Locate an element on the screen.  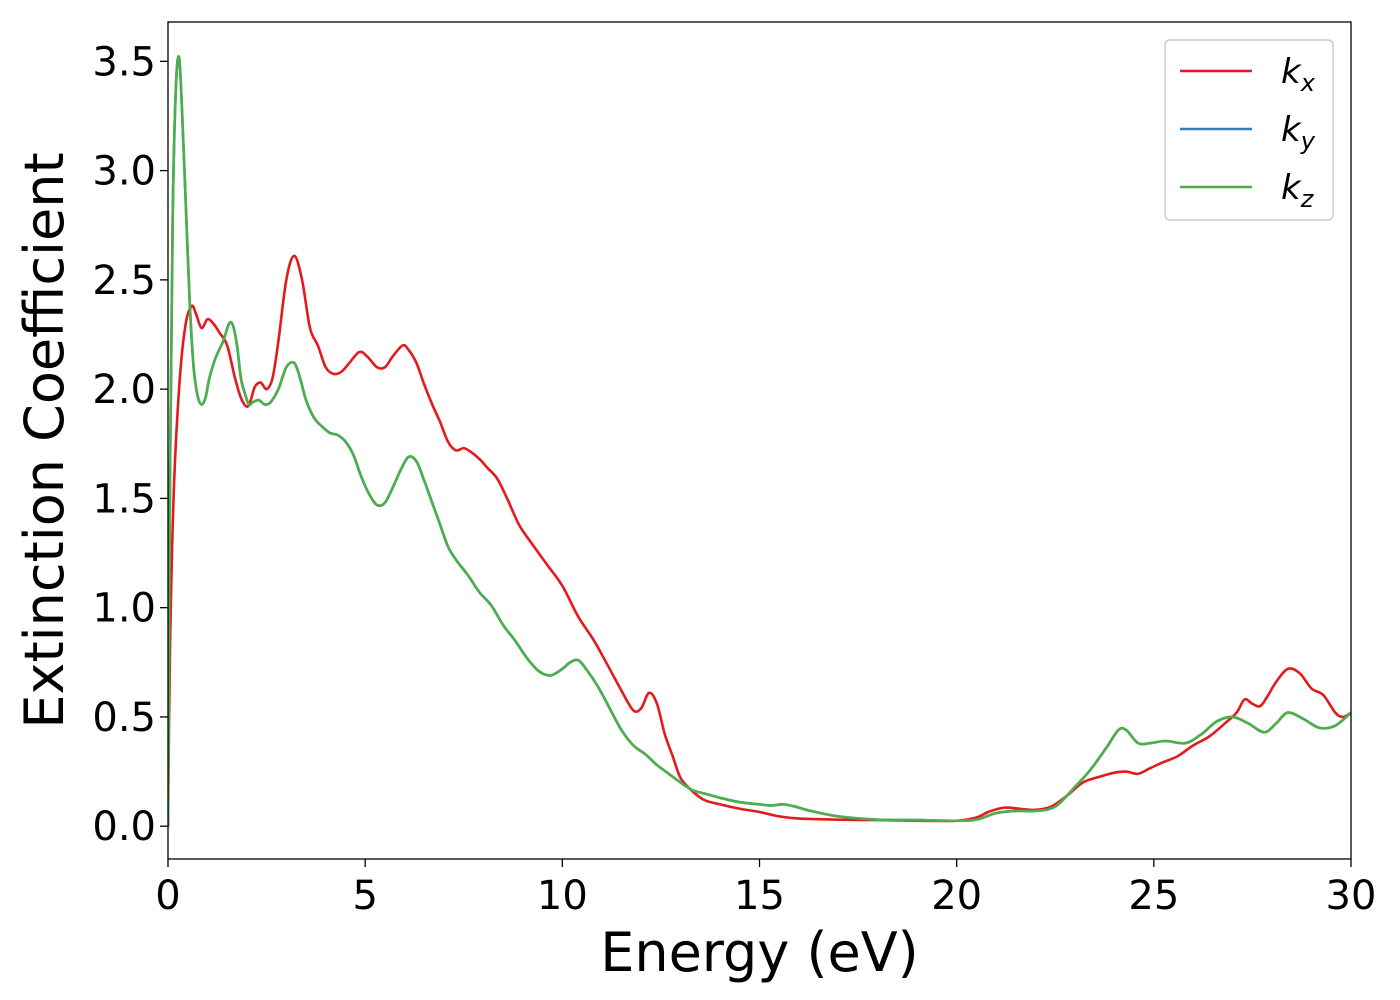
x-tick-label: 20 is located at coordinates (956, 896).